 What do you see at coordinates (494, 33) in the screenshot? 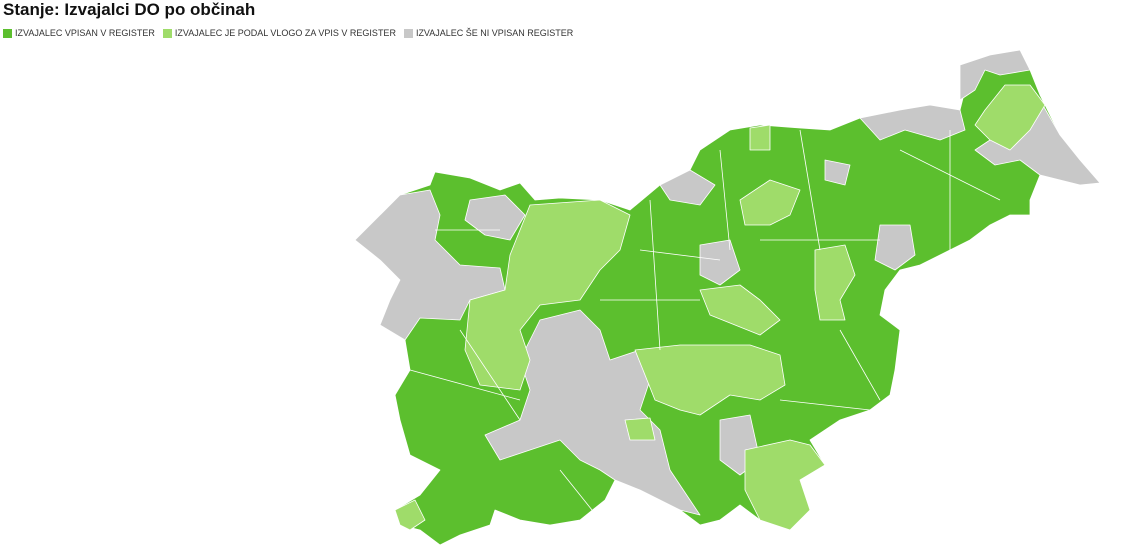
I see `legend-label: IZVAJALEC ŠE NI VPISAN REGISTER` at bounding box center [494, 33].